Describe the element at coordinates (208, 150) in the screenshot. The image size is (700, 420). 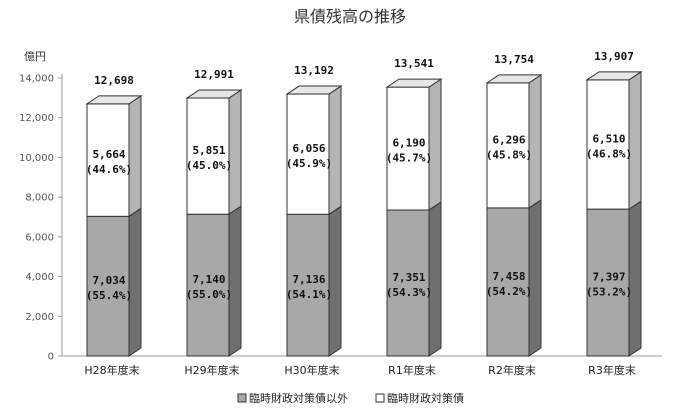
I see `bar-value-label: 5,851` at that location.